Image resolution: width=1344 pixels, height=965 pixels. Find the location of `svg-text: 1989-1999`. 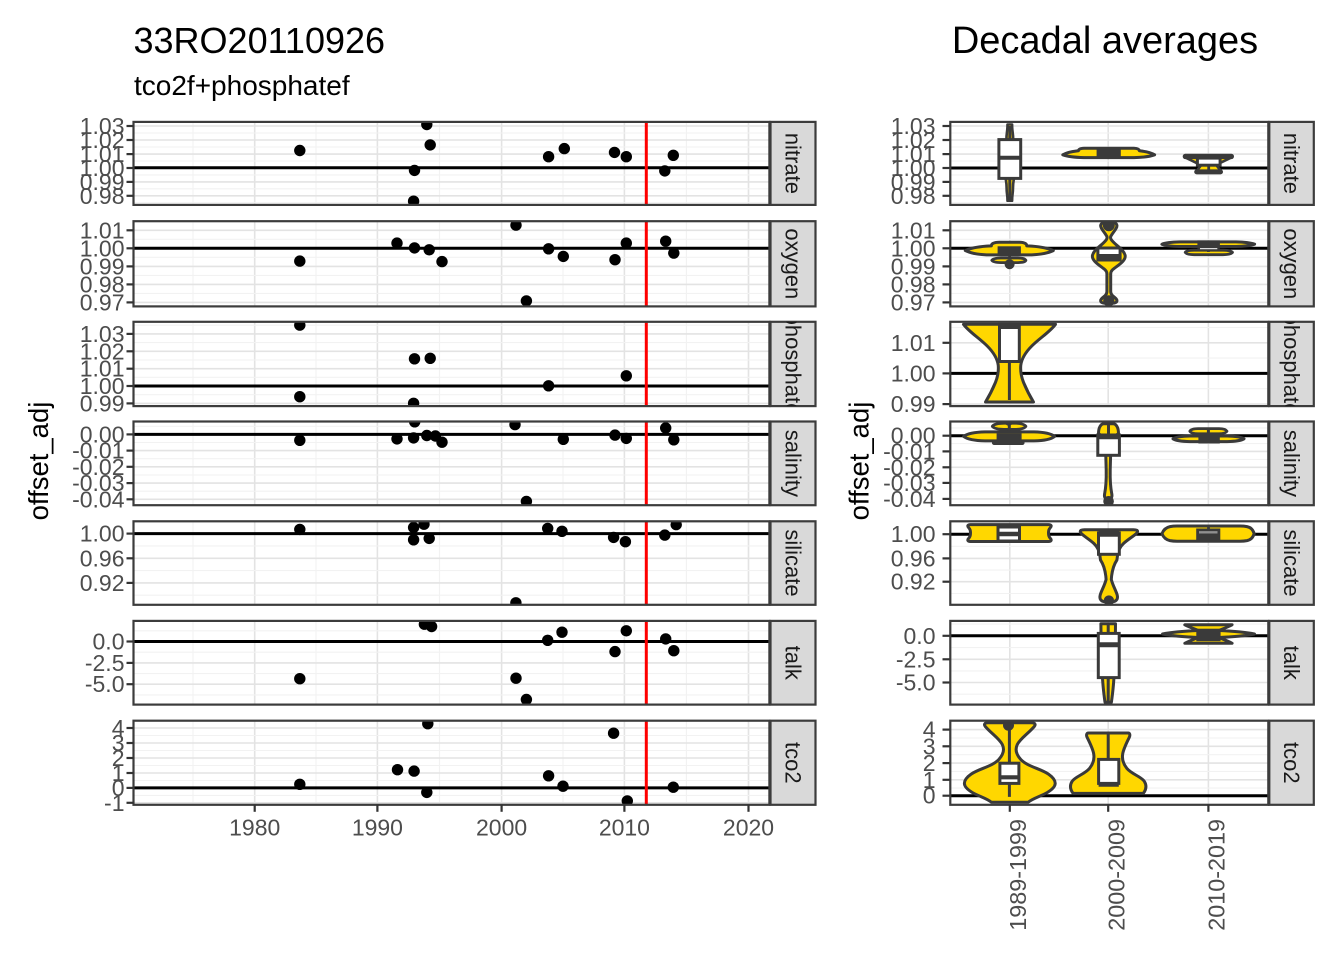

svg-text: 1989-1999 is located at coordinates (1018, 875).